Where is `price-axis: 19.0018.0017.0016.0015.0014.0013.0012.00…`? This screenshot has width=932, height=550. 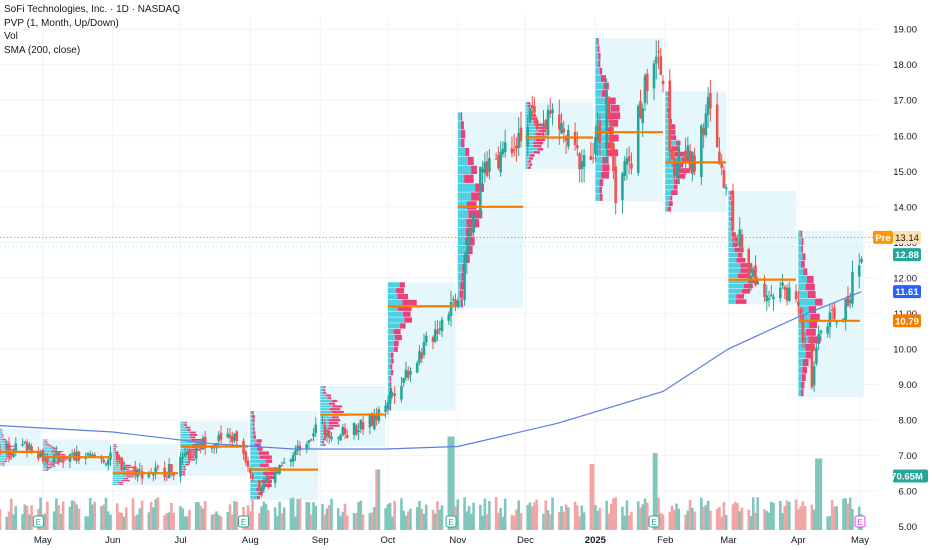
price-axis: 19.0018.0017.0016.0015.0014.0013.0012.00… is located at coordinates (905, 279).